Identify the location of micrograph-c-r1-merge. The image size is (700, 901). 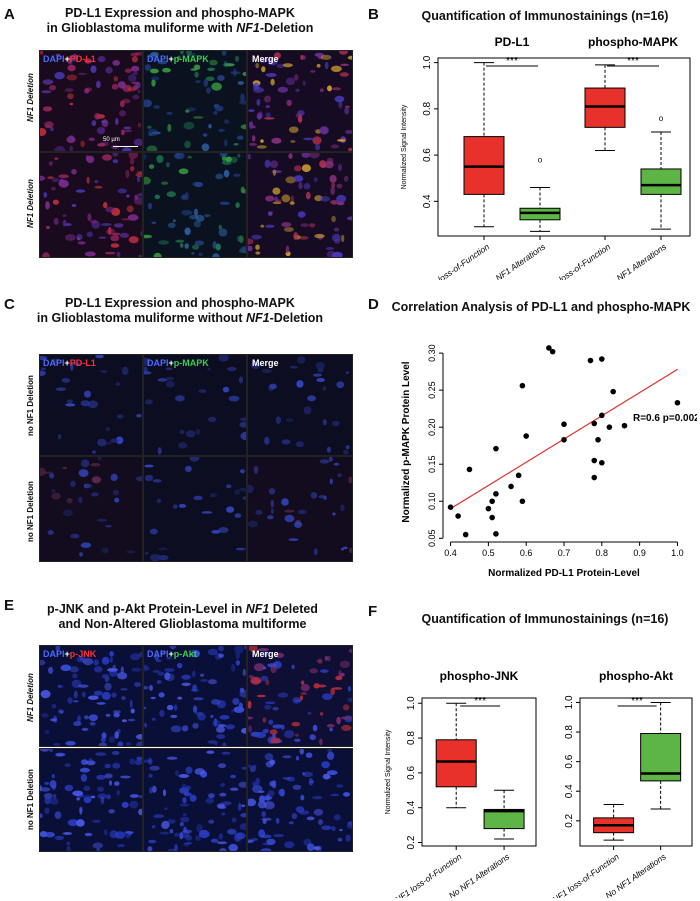
(300, 405).